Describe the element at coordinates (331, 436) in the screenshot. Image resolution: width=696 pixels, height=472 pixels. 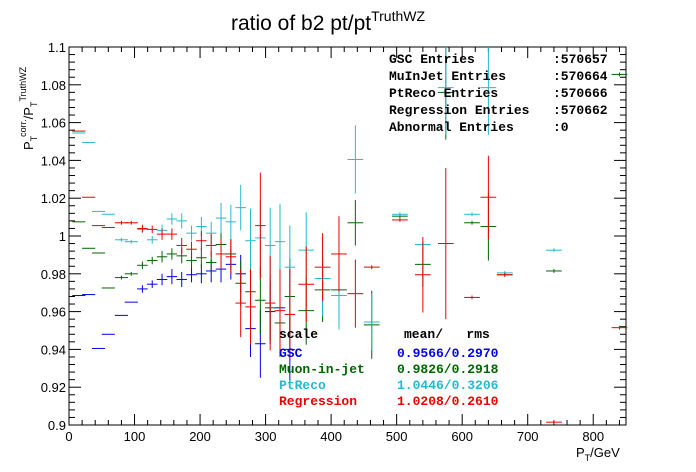
I see `x-tick-label: 400` at that location.